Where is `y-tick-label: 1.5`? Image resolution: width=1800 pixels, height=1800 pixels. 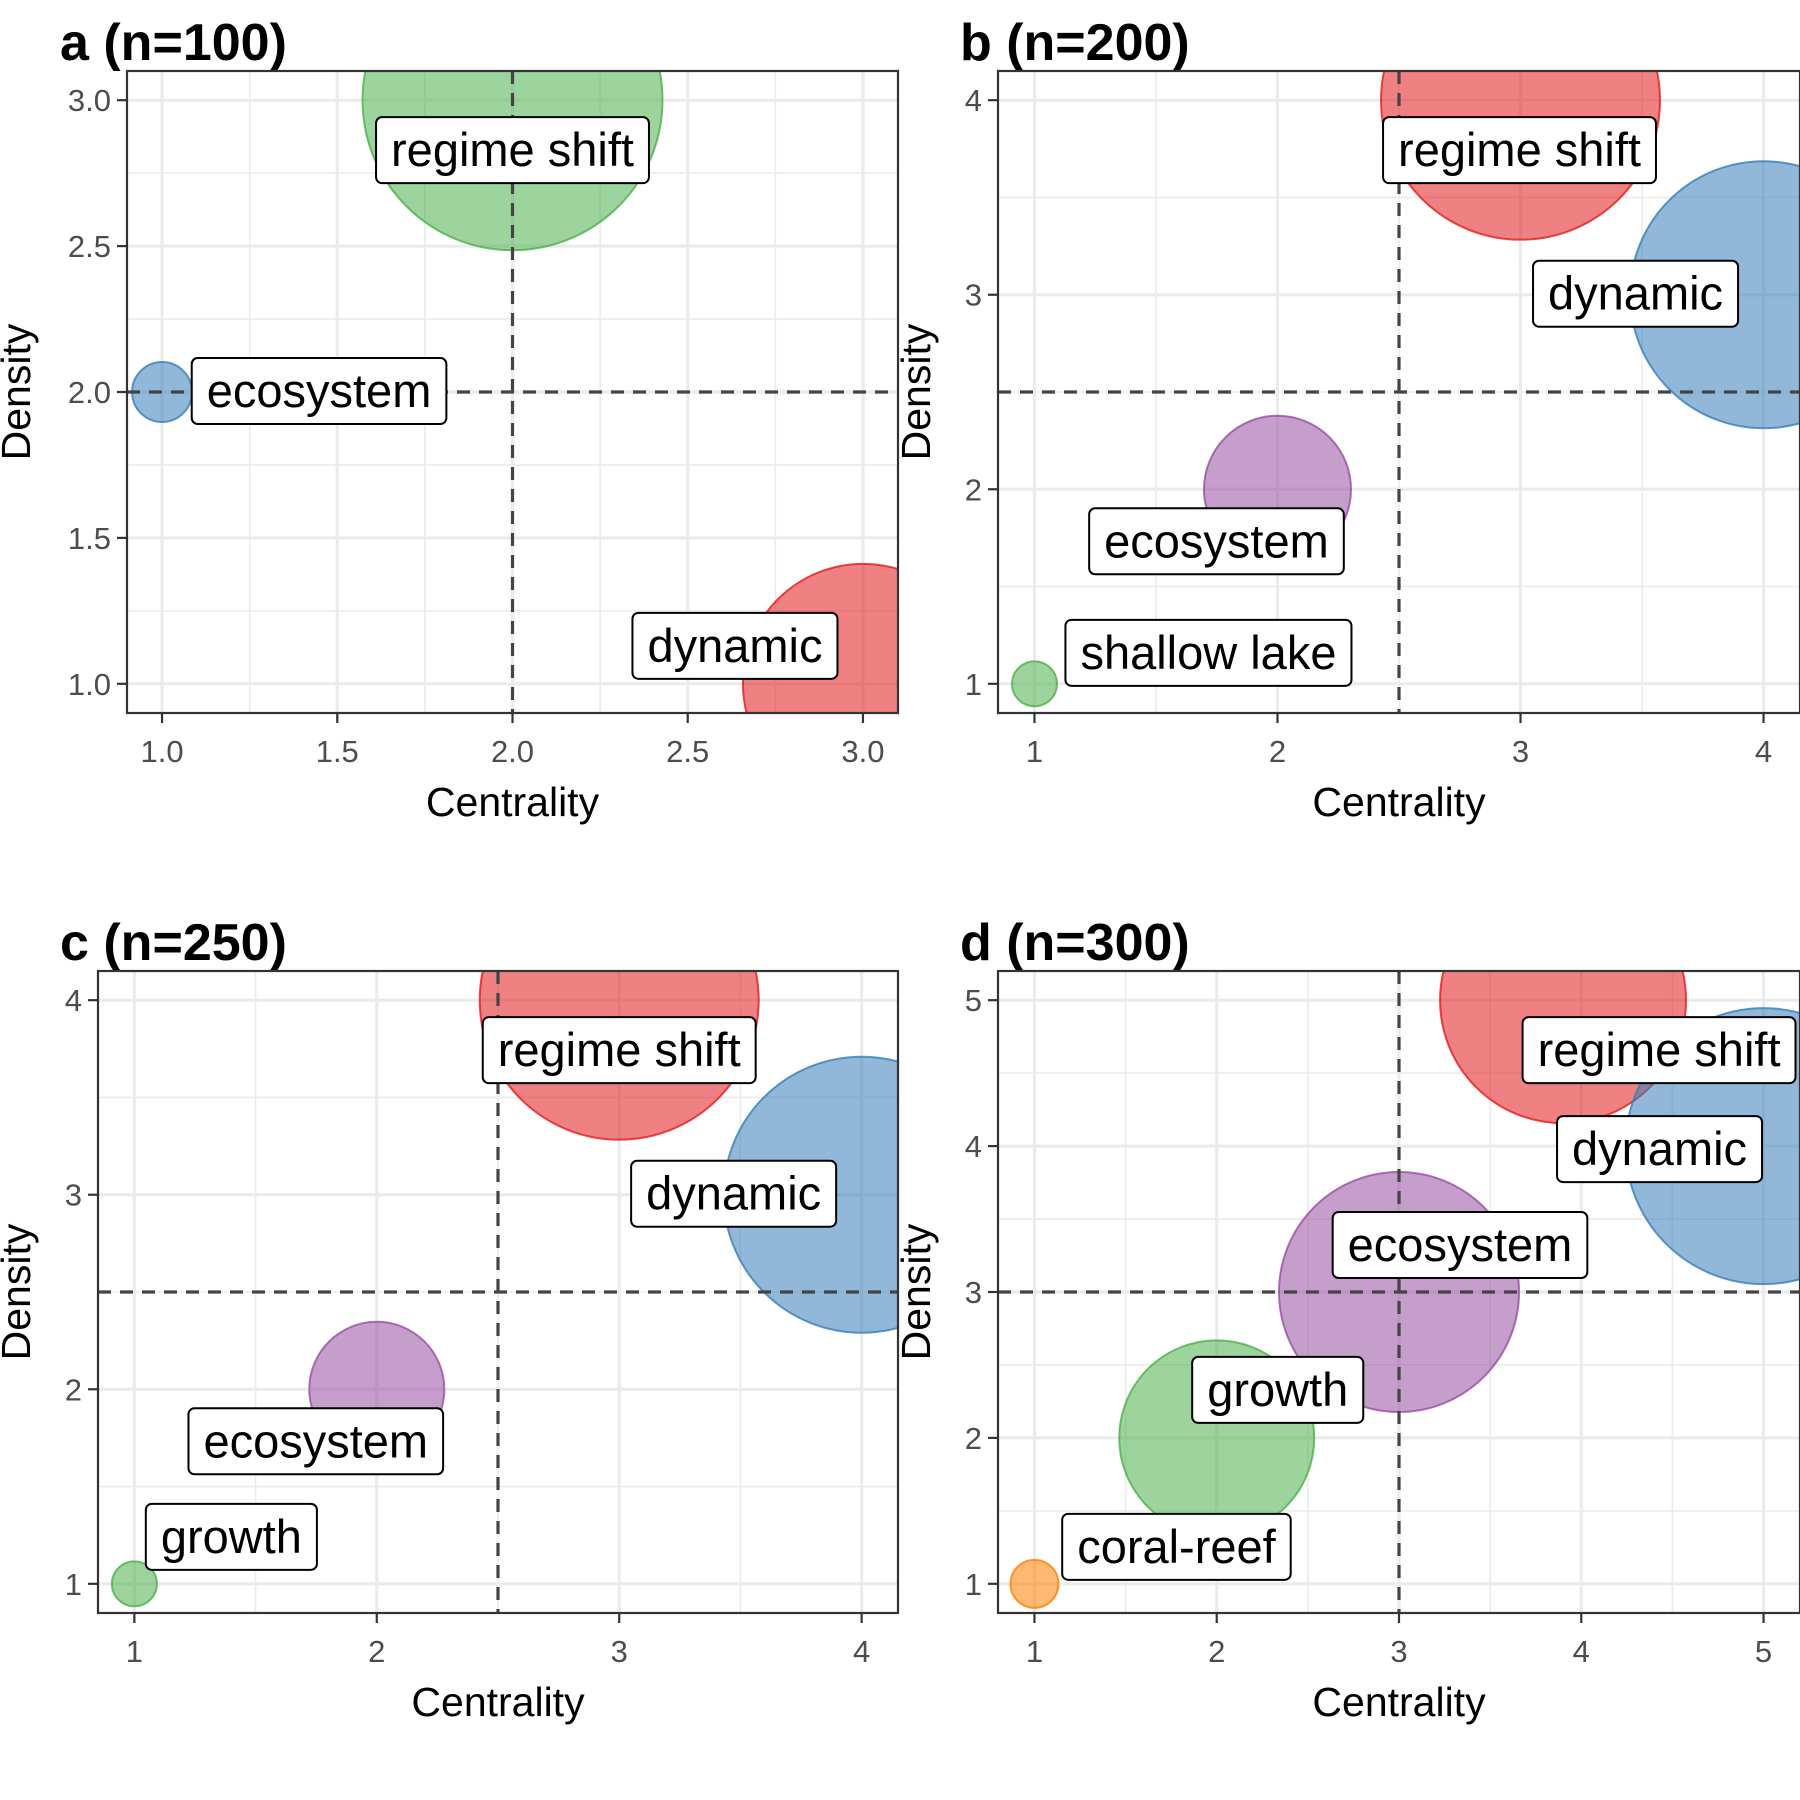
y-tick-label: 1.5 is located at coordinates (89, 538).